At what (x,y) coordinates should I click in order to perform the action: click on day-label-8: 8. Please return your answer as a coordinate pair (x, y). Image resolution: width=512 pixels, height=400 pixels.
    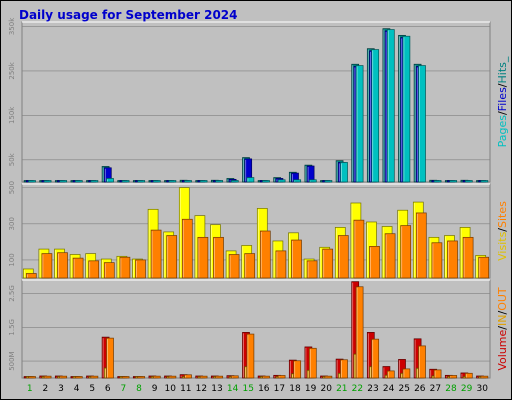
    Looking at the image, I should click on (139, 389).